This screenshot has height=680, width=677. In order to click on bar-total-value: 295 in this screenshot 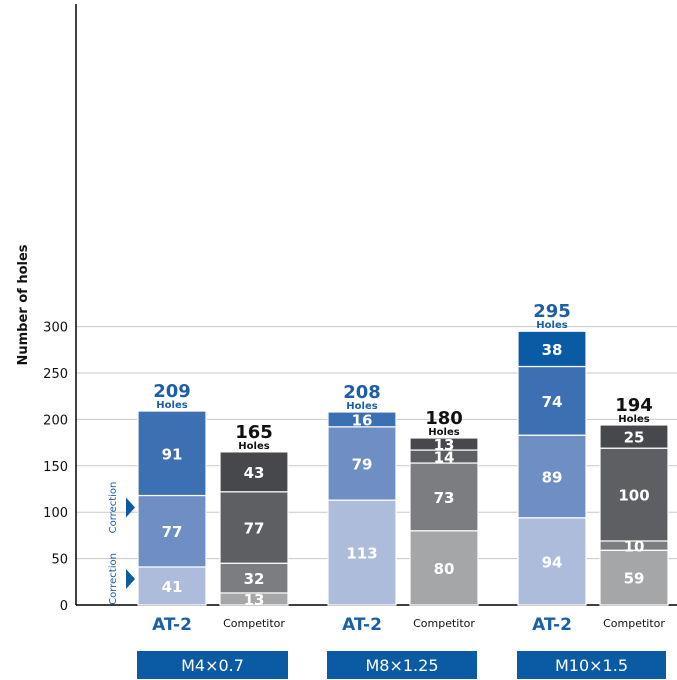, I will do `click(552, 311)`.